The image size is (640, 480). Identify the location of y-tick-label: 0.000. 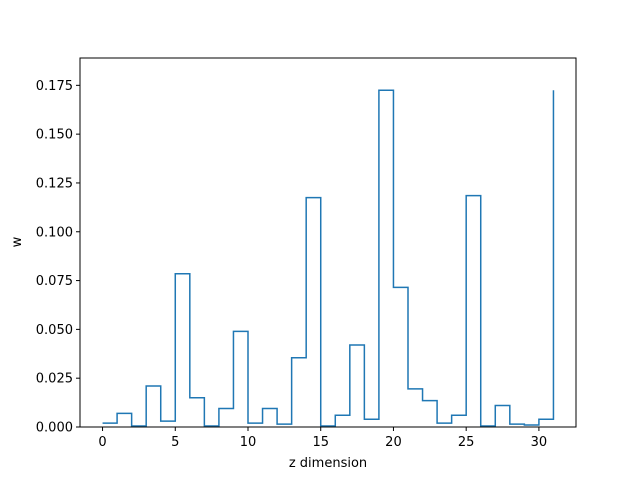
(54, 428).